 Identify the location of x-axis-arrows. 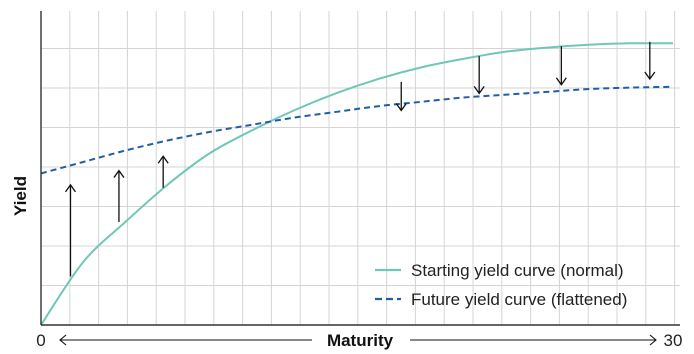
(358, 340).